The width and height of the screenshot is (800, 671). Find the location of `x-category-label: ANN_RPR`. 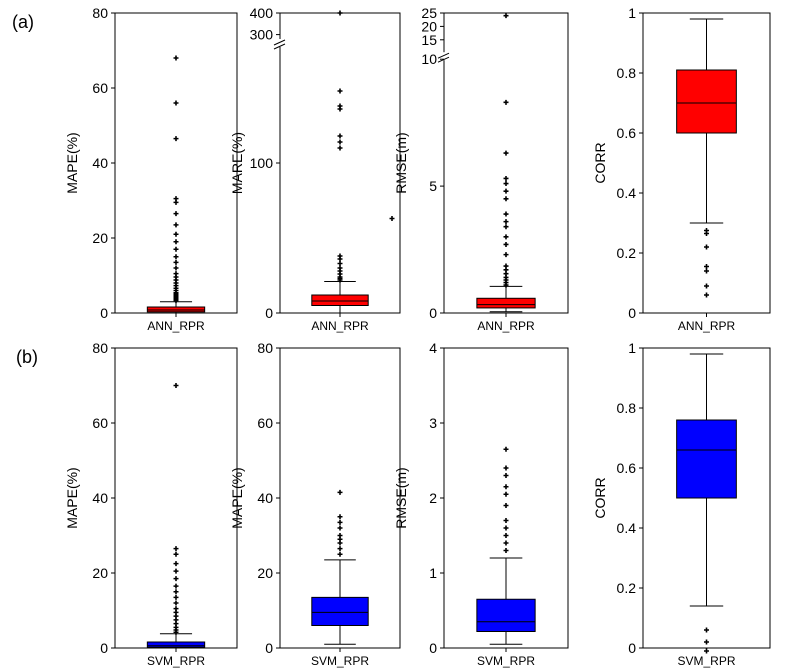

x-category-label: ANN_RPR is located at coordinates (176, 326).